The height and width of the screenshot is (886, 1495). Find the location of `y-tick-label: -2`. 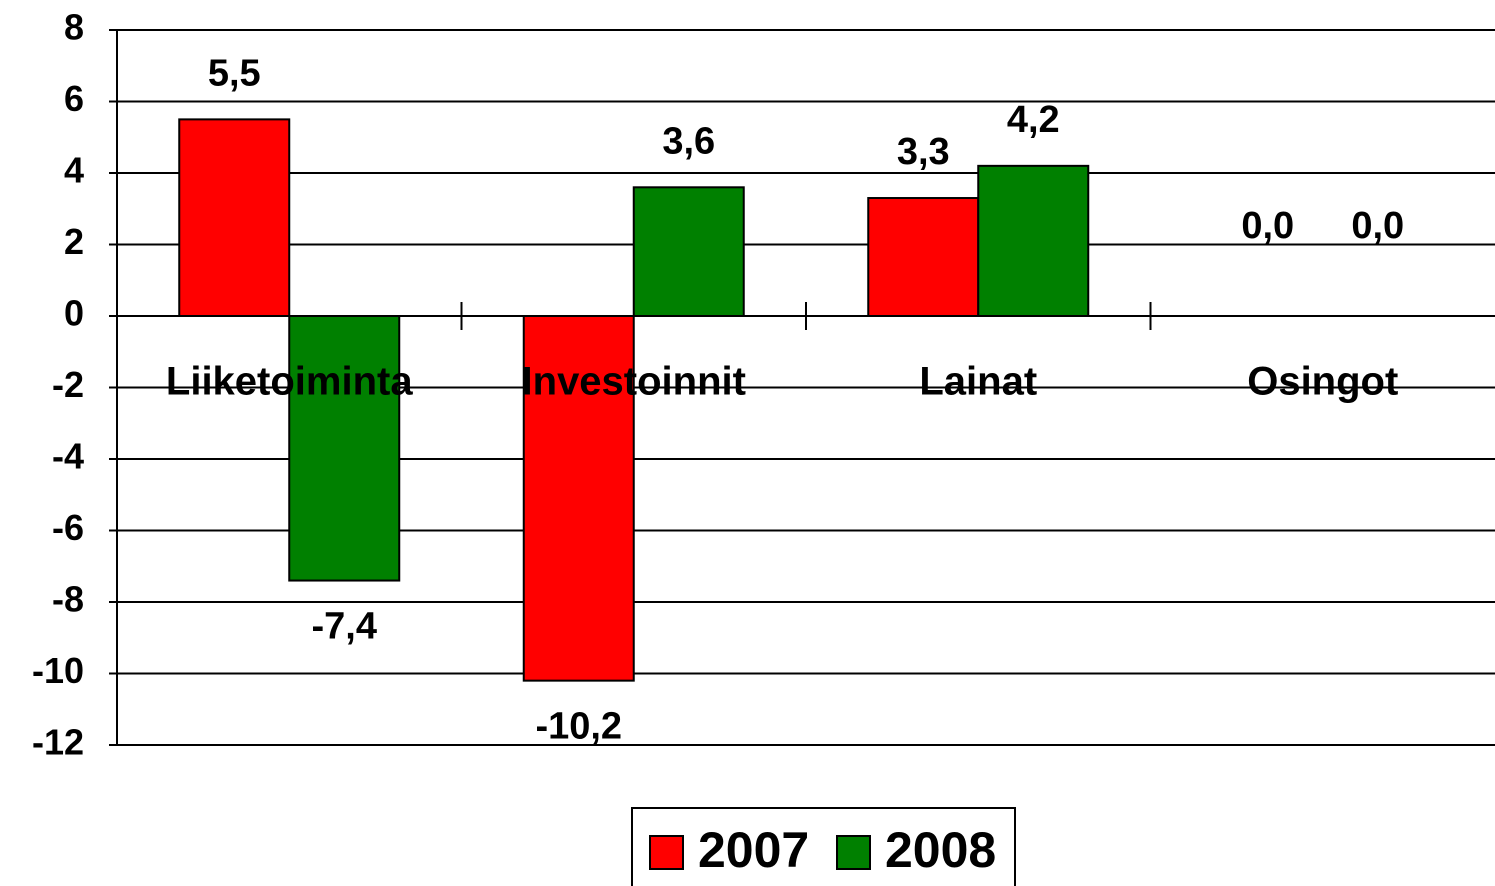

y-tick-label: -2 is located at coordinates (68, 384).